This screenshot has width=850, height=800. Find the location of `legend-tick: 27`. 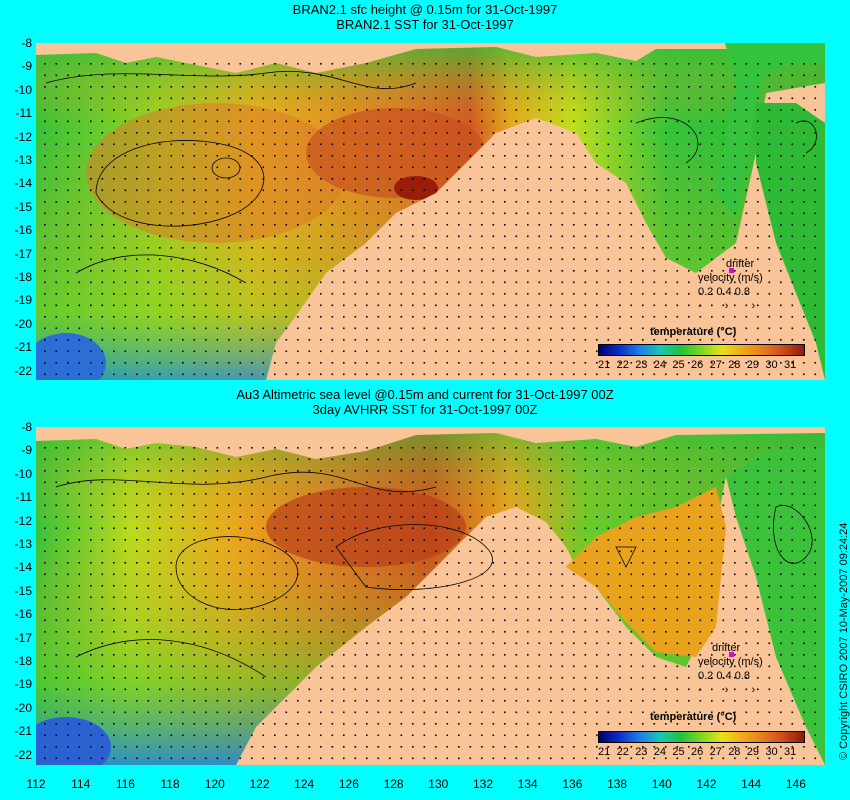

legend-tick: 27 is located at coordinates (715, 752).